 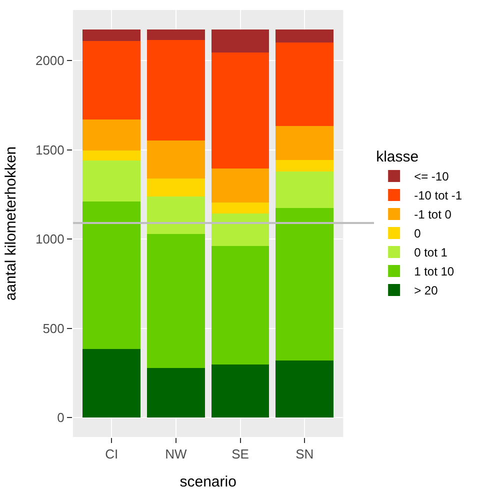 What do you see at coordinates (176, 454) in the screenshot?
I see `x-tick-label: NW` at bounding box center [176, 454].